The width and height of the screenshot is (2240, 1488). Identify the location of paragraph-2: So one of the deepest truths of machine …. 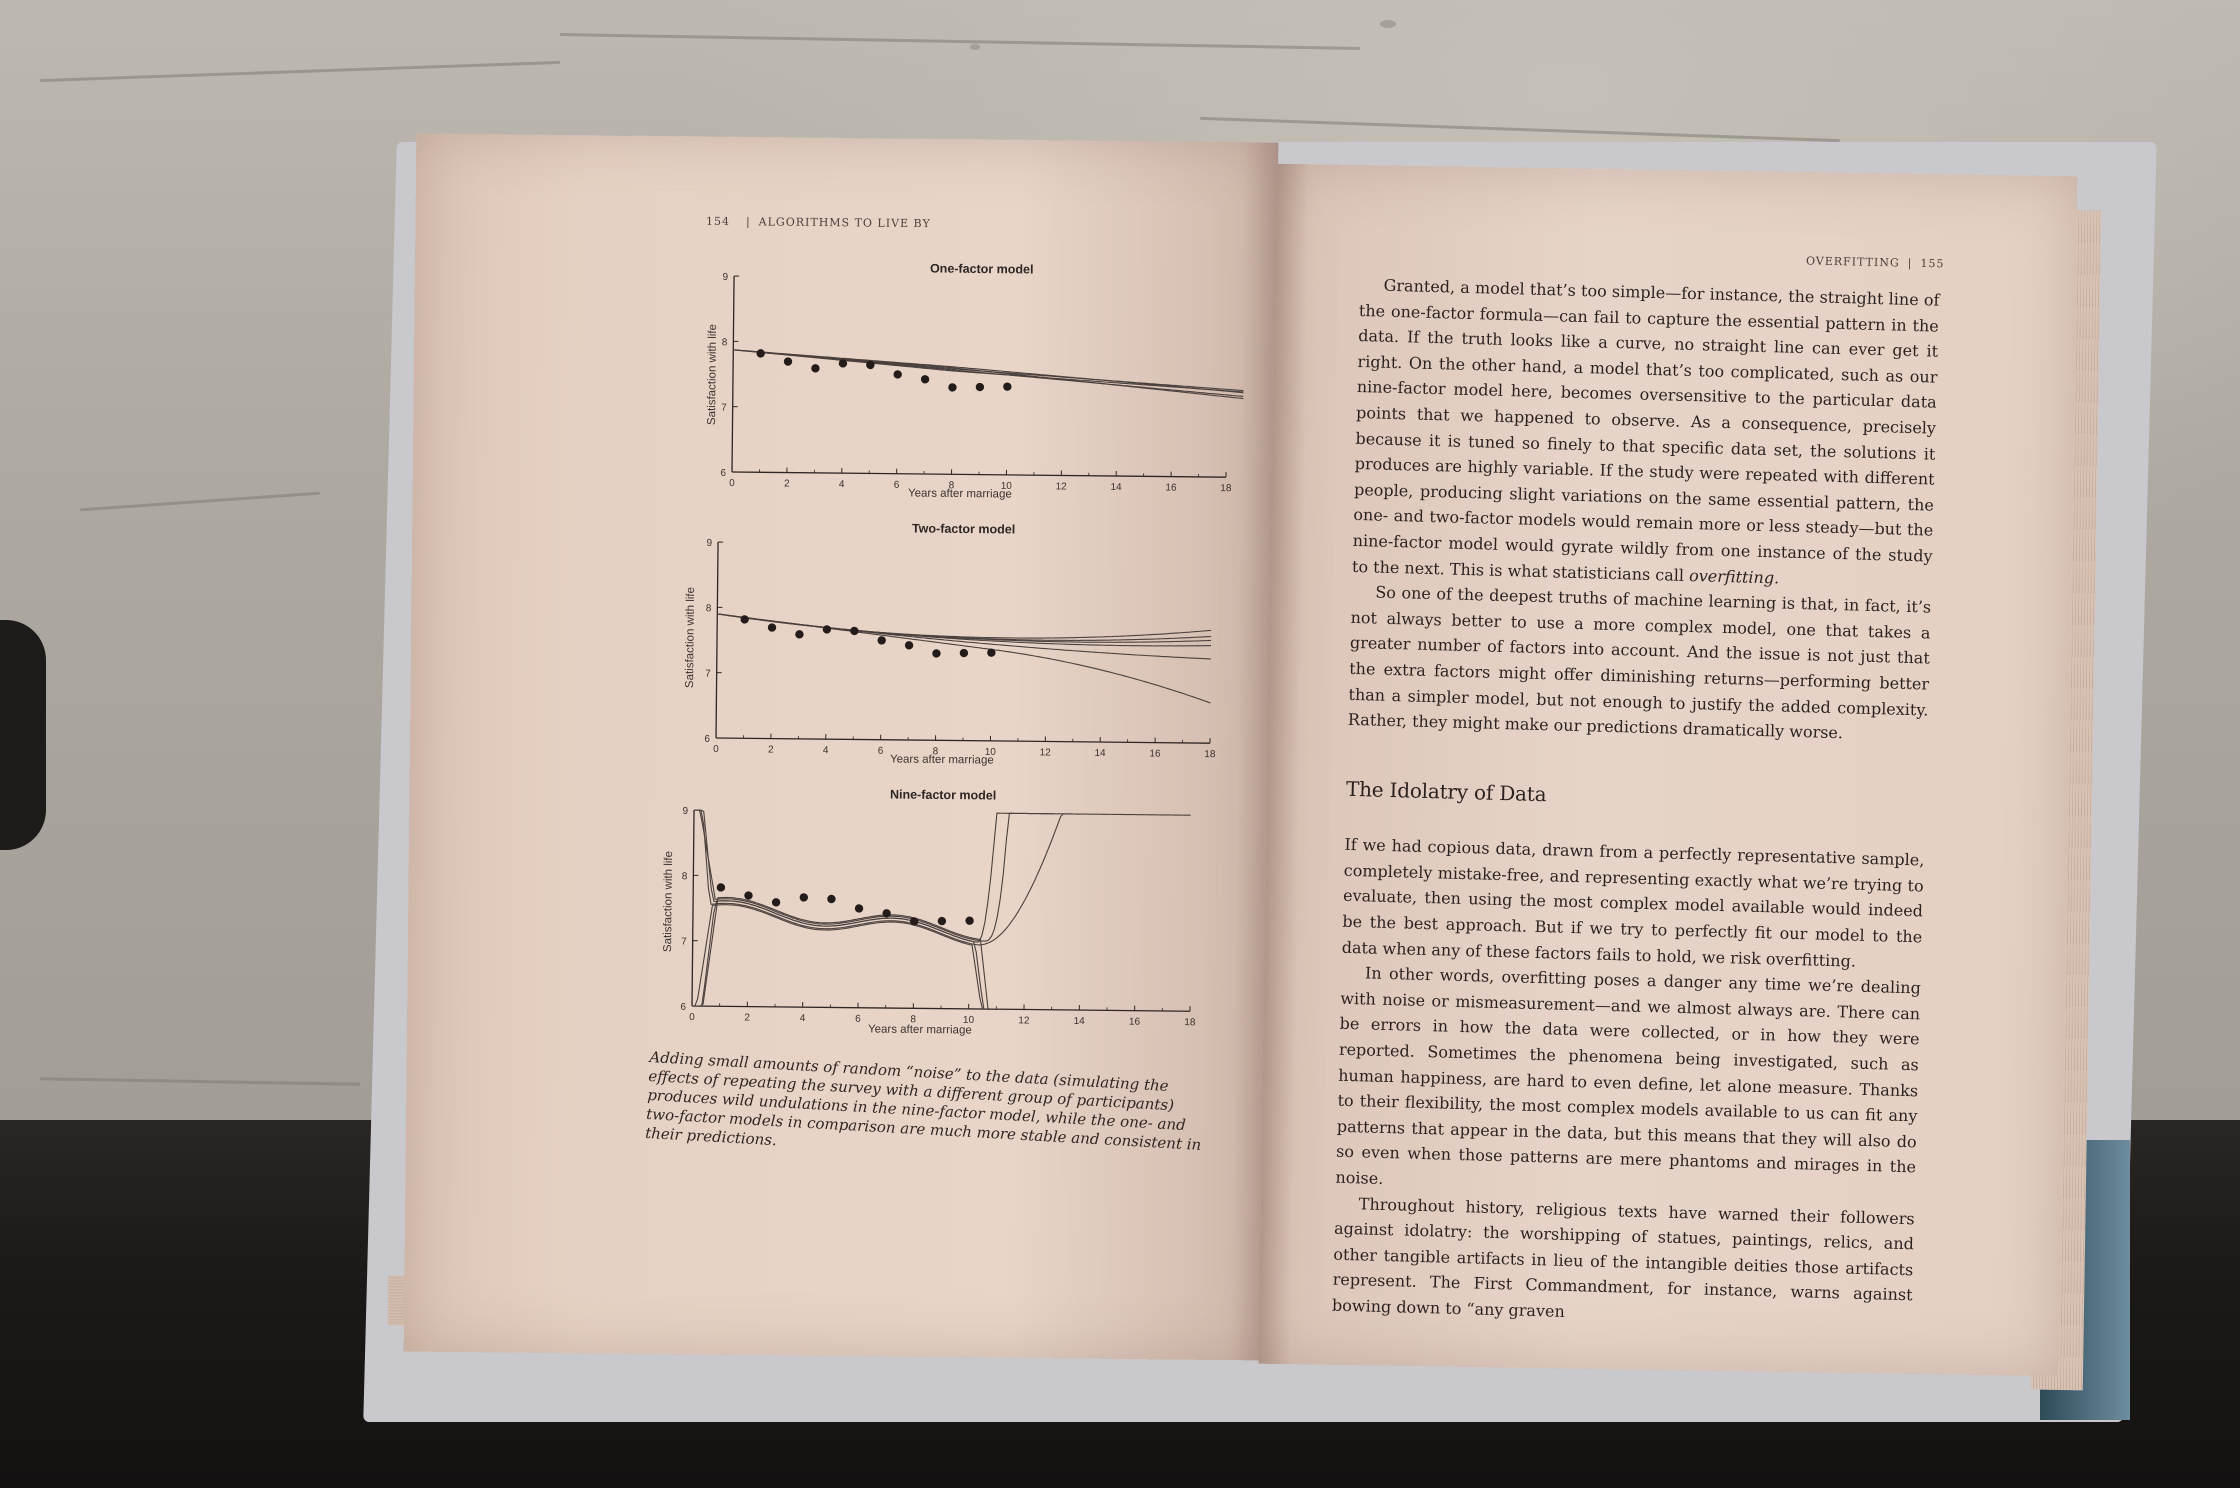
(1639, 662).